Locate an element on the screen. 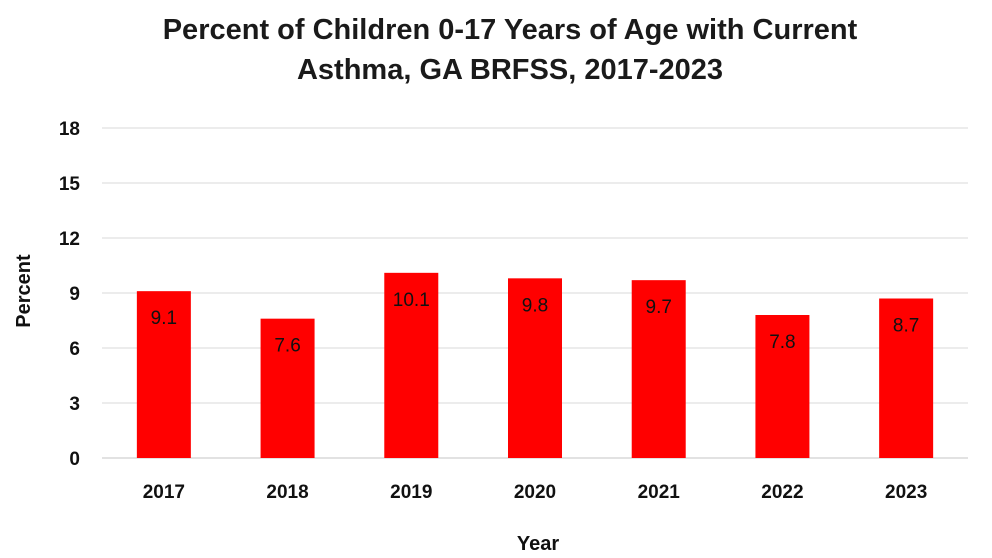 The height and width of the screenshot is (558, 992). data-label: 8.7 is located at coordinates (906, 326).